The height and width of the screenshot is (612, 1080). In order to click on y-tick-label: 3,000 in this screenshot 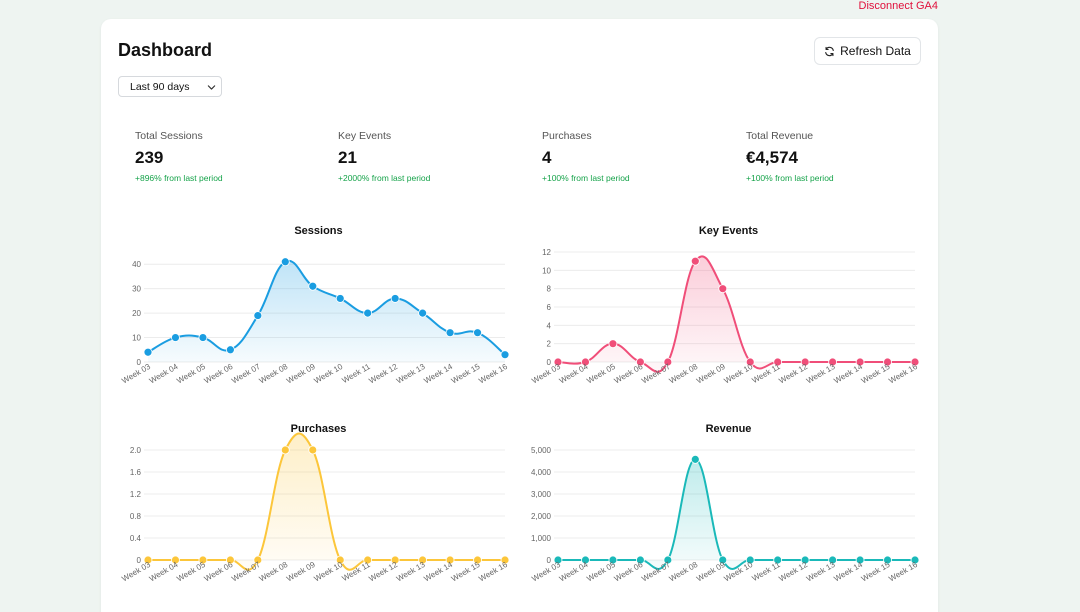, I will do `click(541, 494)`.